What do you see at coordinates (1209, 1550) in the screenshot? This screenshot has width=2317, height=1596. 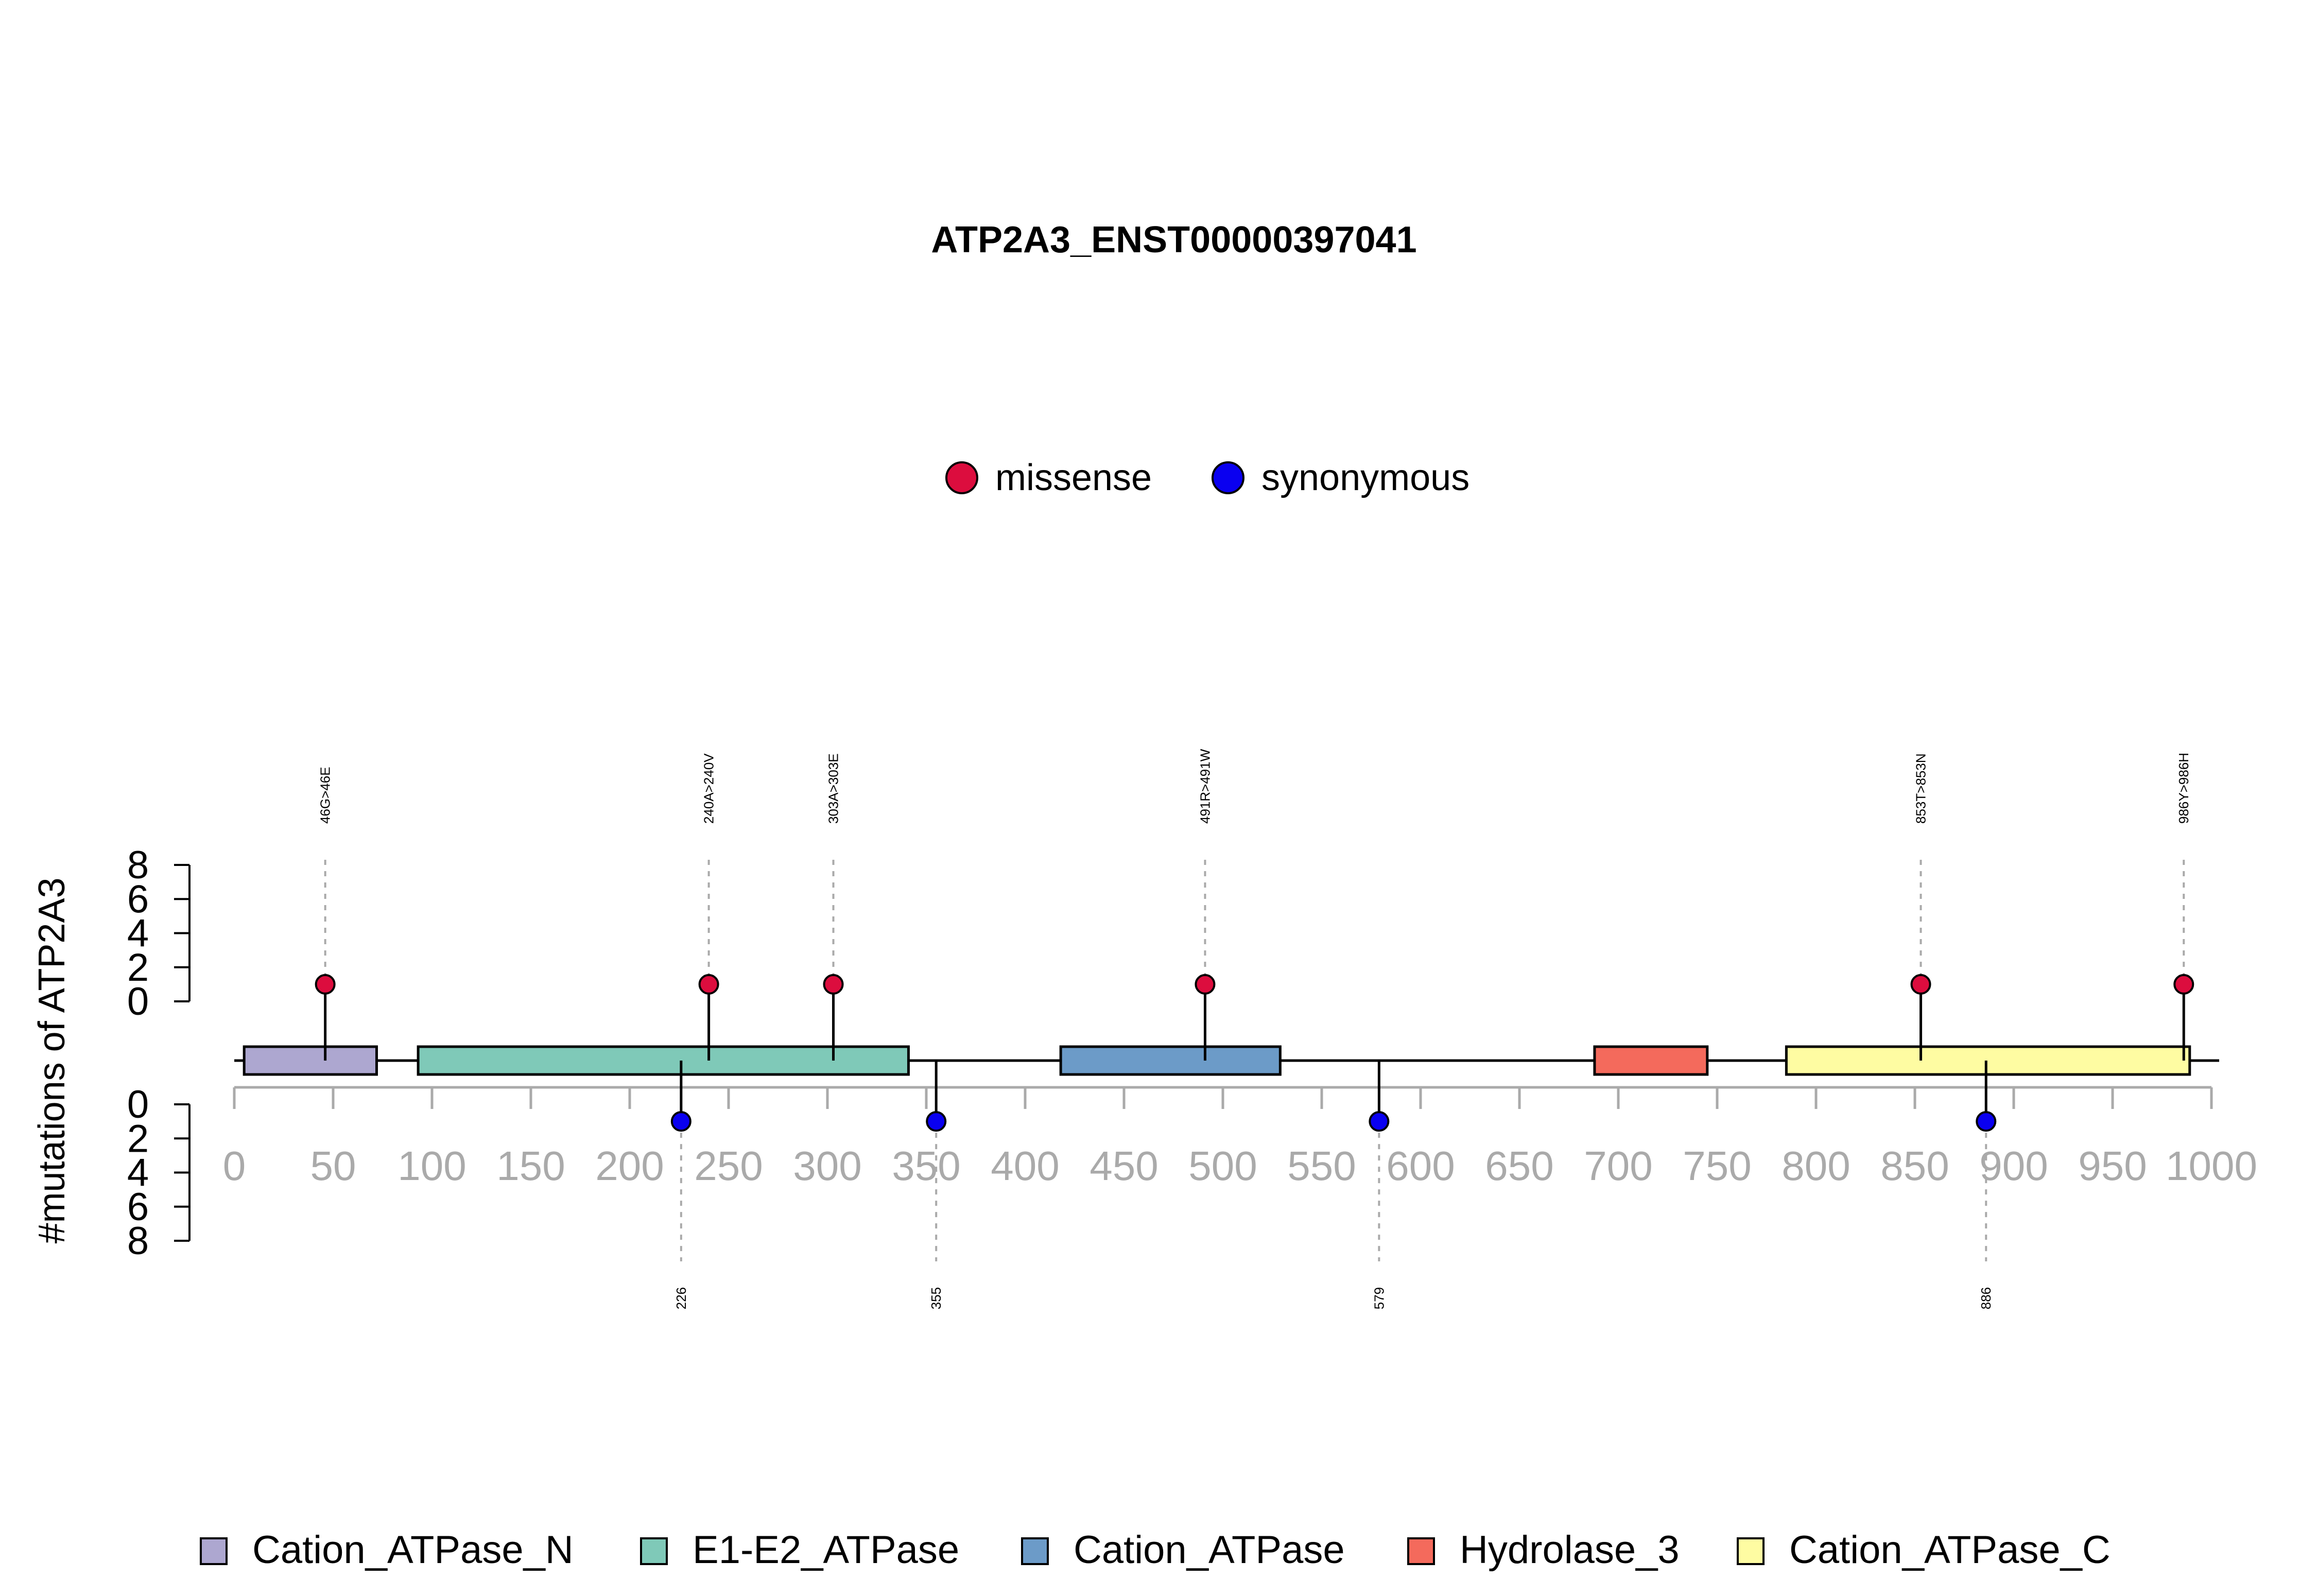 I see `legend-label-Cation_ATPase: Cation_ATPase` at bounding box center [1209, 1550].